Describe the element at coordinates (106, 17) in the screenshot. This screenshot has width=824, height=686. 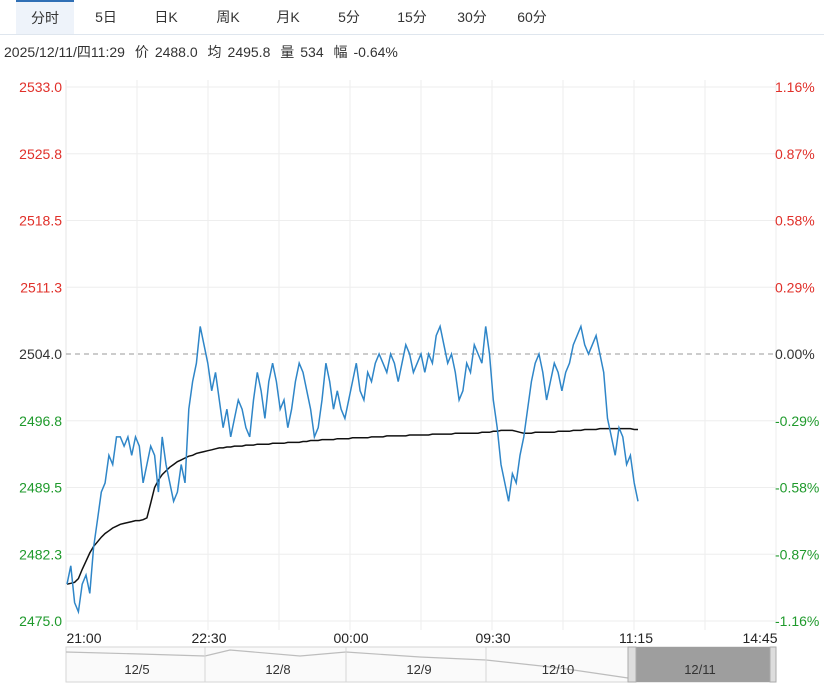
I see `tab-1: 5日` at that location.